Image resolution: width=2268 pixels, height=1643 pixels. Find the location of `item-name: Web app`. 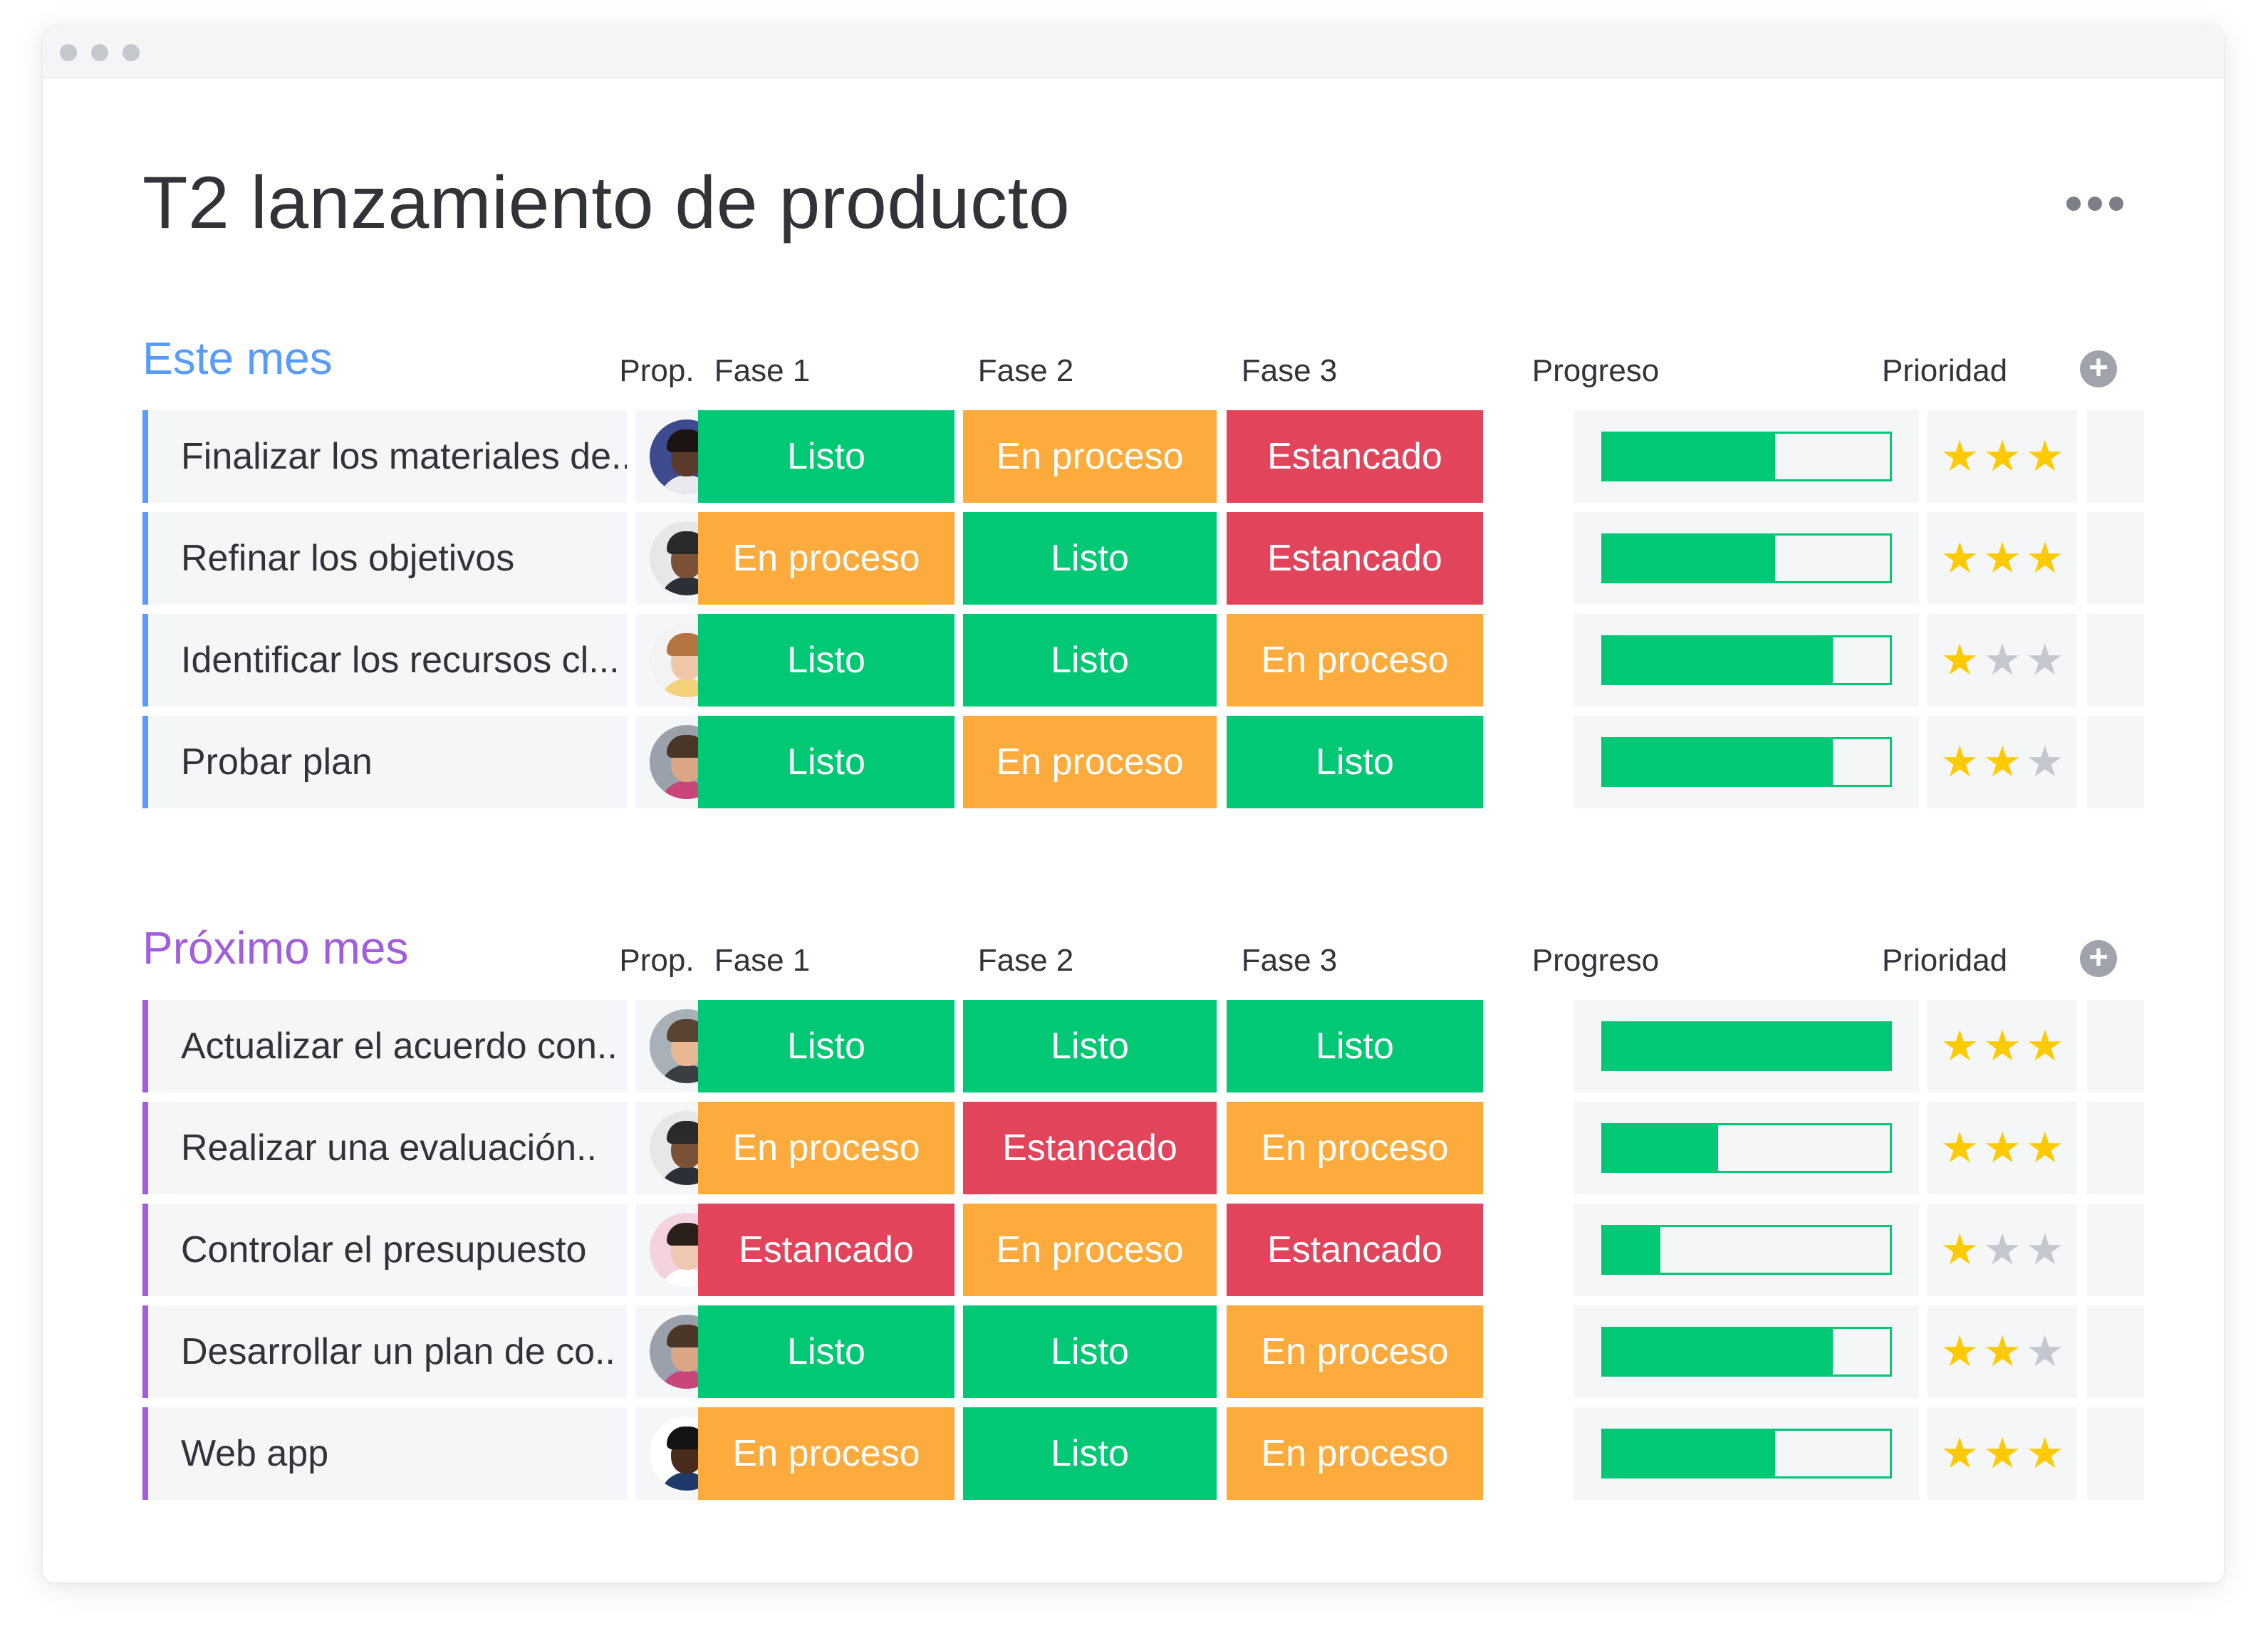

item-name: Web app is located at coordinates (384, 1453).